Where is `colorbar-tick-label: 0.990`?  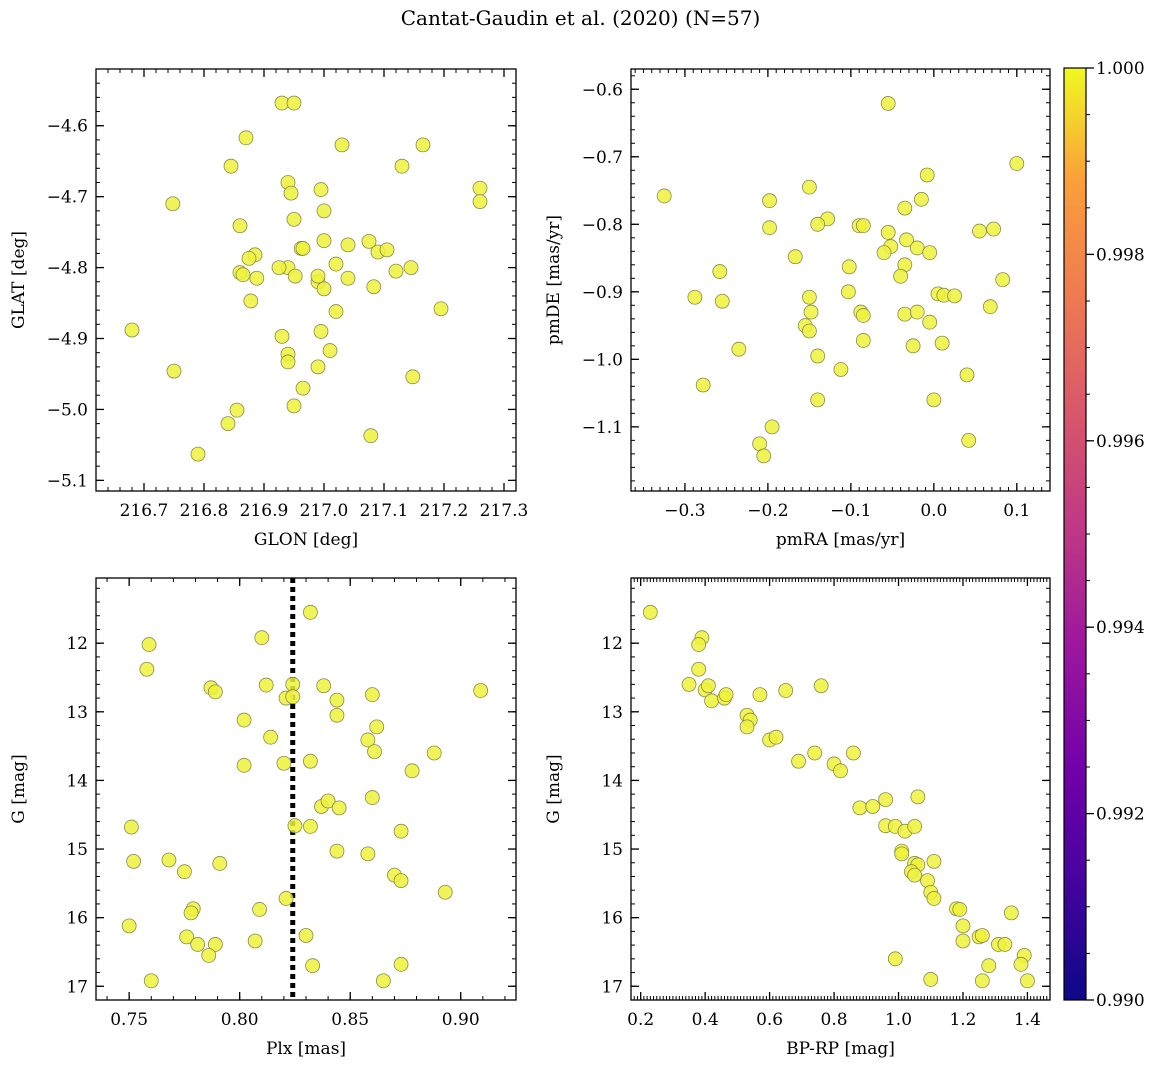
colorbar-tick-label: 0.990 is located at coordinates (1120, 1001).